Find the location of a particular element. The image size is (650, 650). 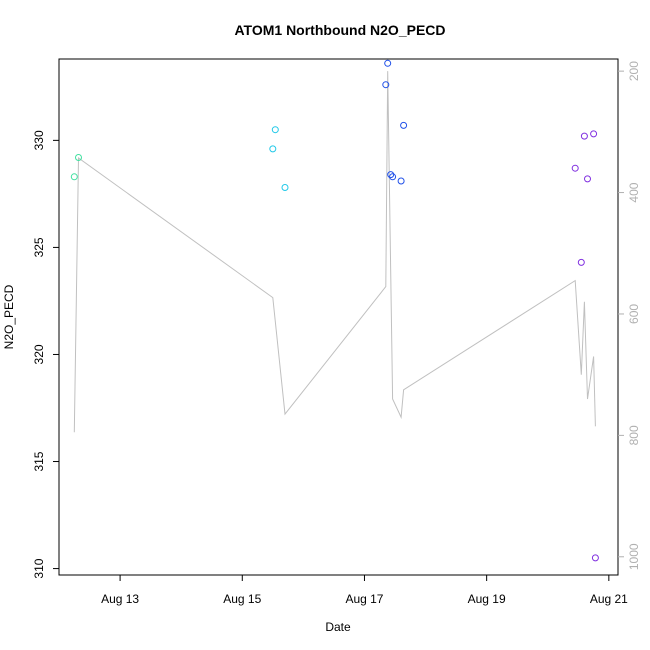

y2-tick-label: 200 is located at coordinates (634, 71).